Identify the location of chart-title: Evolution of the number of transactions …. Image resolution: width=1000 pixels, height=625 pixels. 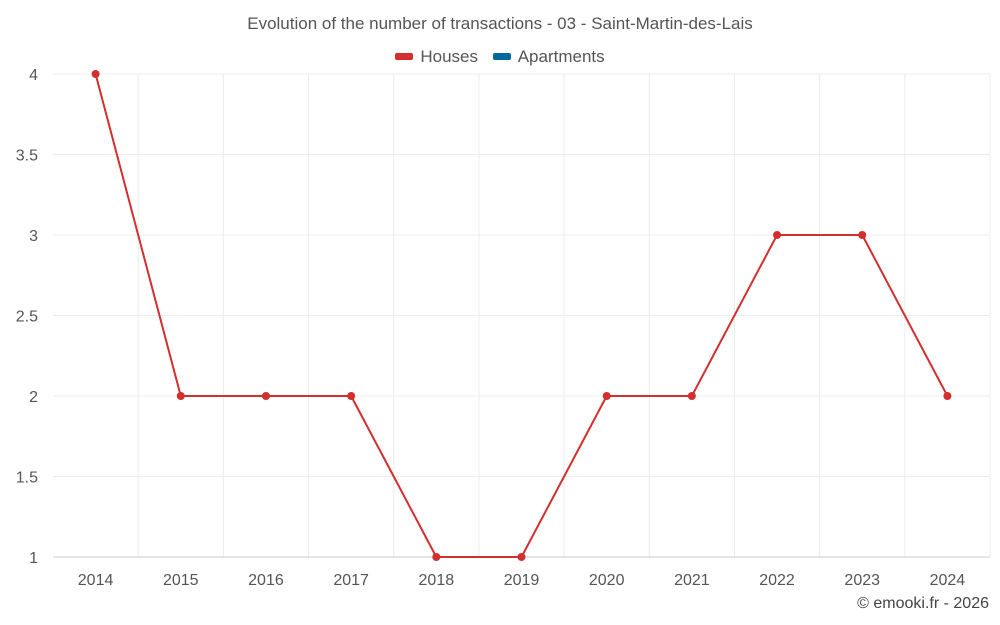
(500, 23).